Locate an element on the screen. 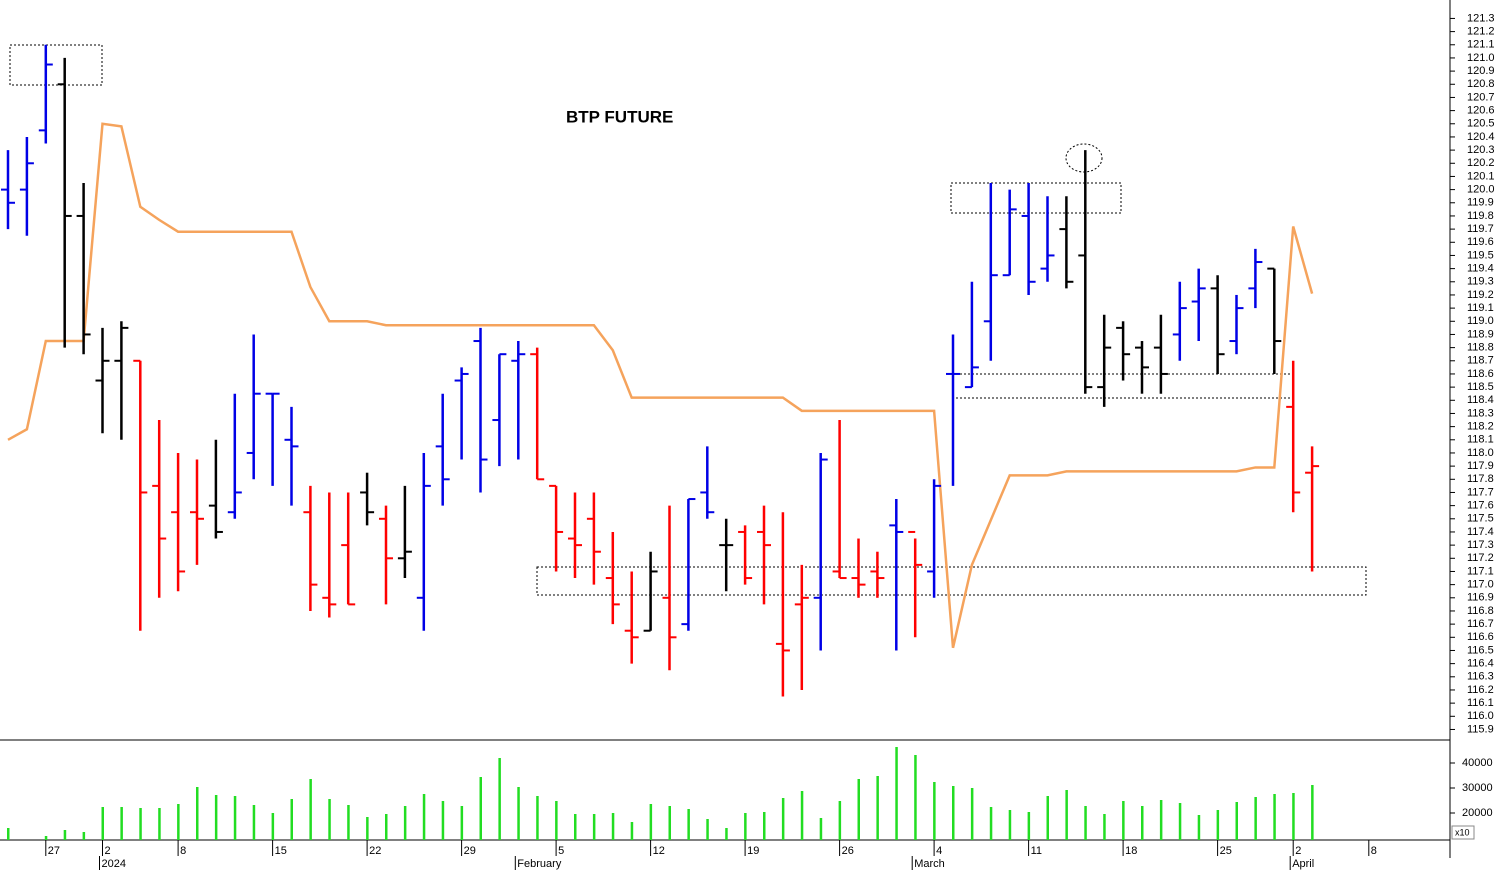 The image size is (1500, 870). x-tick-label: 29 is located at coordinates (470, 851).